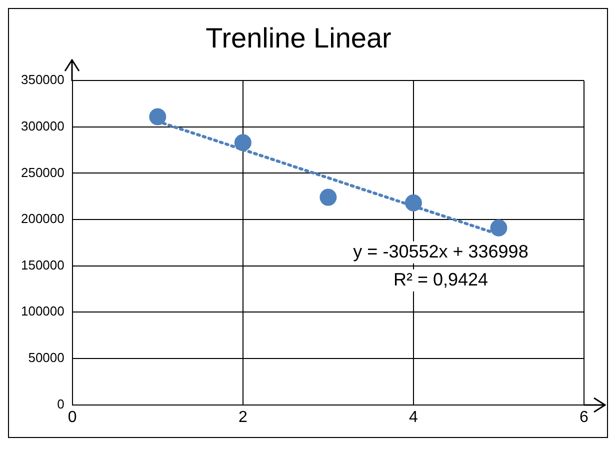 This screenshot has height=450, width=616. I want to click on chart-title: Trenline Linear, so click(299, 38).